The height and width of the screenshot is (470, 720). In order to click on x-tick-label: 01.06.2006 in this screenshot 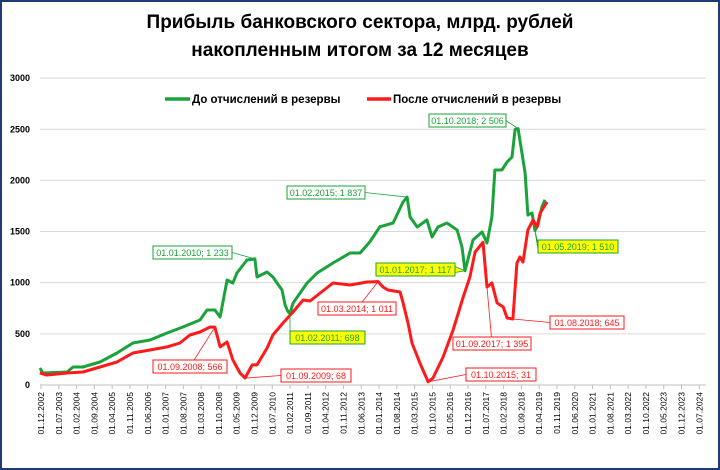, I will do `click(148, 413)`.